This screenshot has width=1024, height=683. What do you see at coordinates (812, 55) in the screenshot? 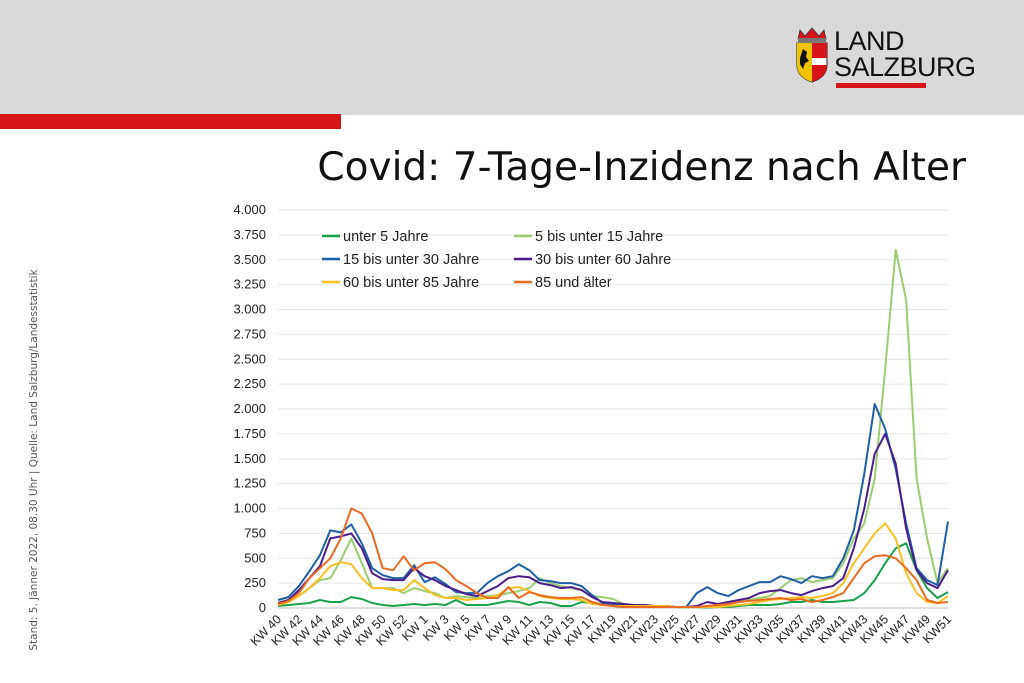
I see `coat-of-arms-icon` at bounding box center [812, 55].